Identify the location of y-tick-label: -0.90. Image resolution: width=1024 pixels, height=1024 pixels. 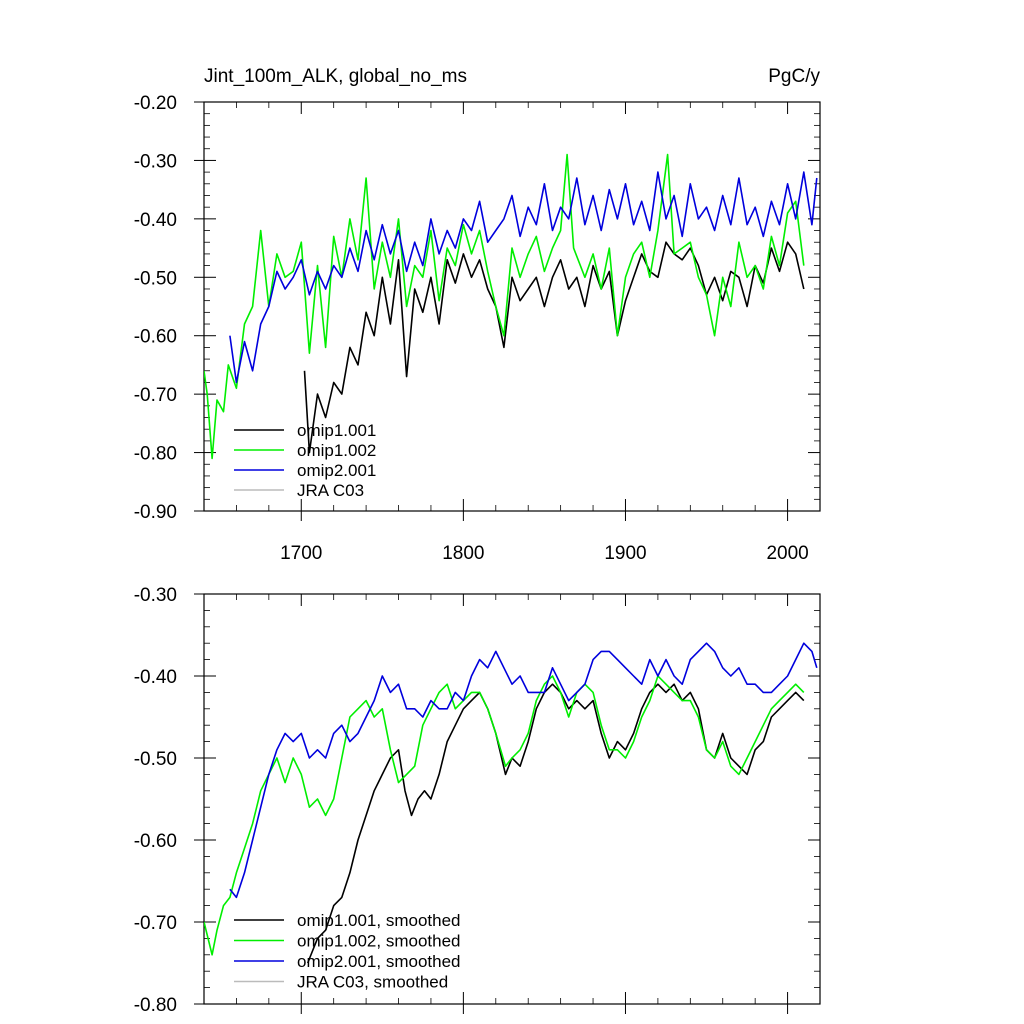
(155, 512).